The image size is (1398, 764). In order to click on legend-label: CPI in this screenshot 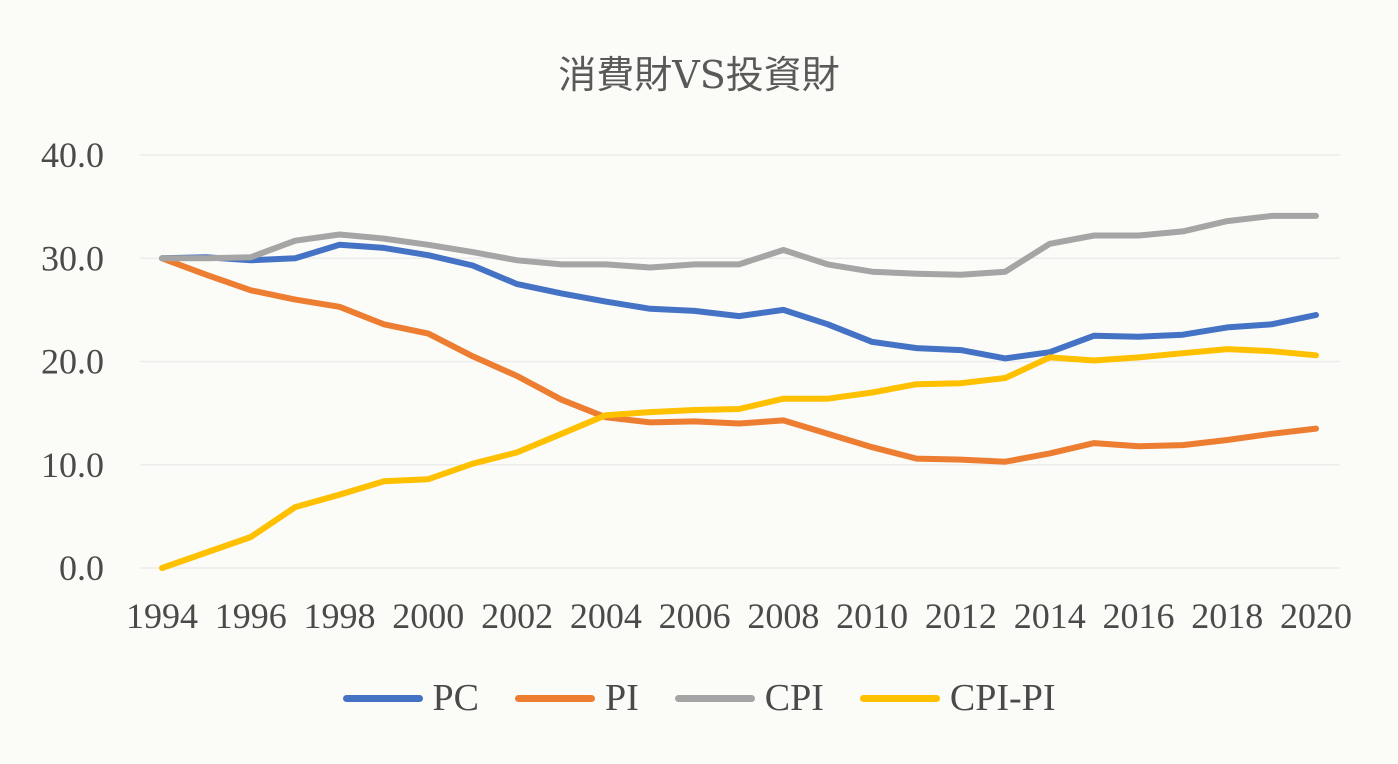, I will do `click(794, 698)`.